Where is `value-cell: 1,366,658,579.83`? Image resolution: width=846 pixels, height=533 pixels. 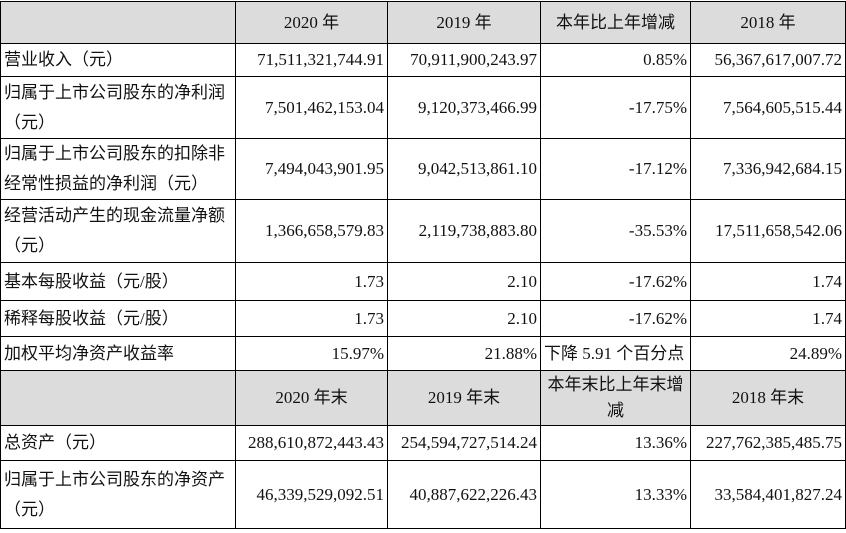 value-cell: 1,366,658,579.83 is located at coordinates (311, 231).